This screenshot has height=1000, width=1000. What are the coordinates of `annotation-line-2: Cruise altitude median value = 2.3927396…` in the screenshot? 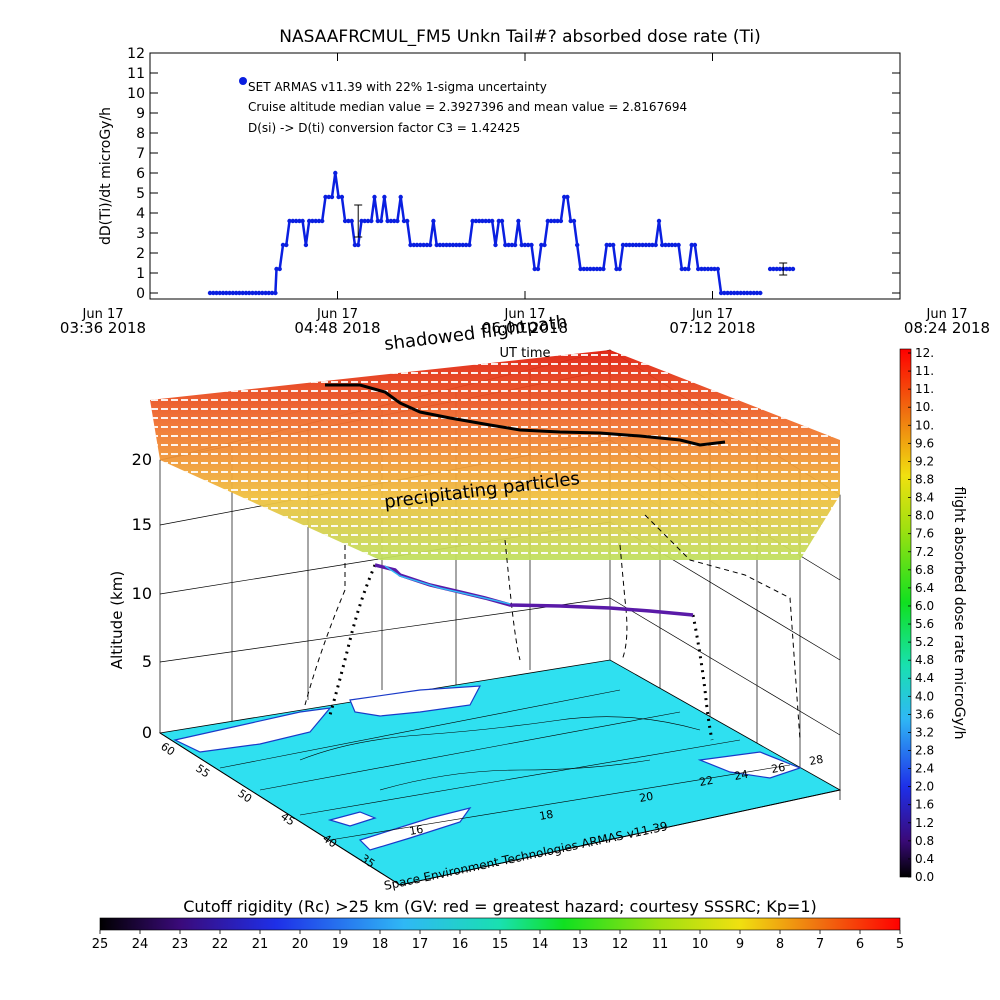 It's located at (467, 107).